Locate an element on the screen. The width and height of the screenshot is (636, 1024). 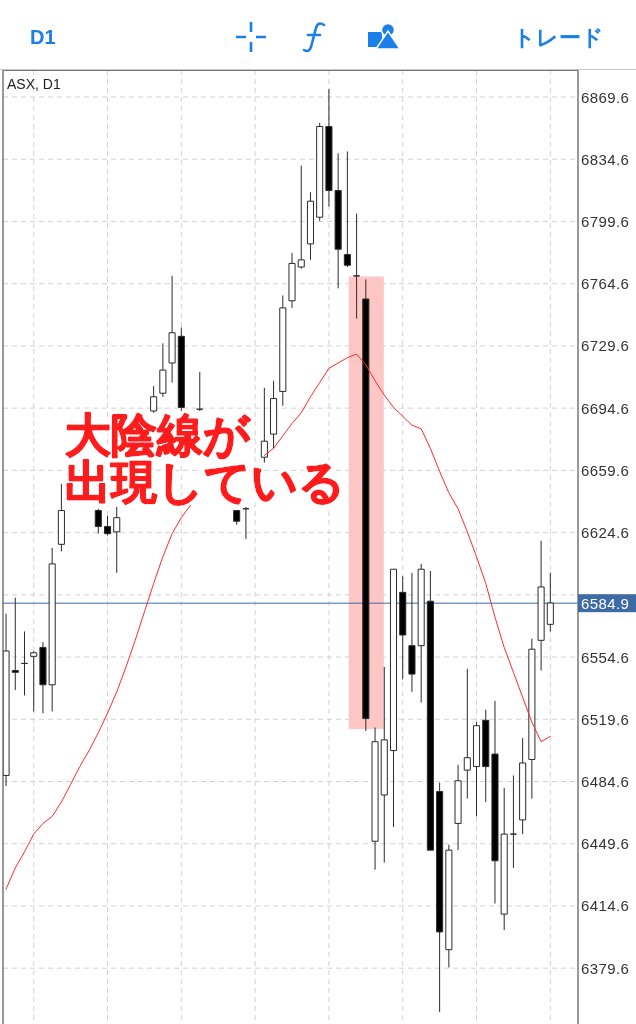
y-tick-label: 6449.6 is located at coordinates (605, 844).